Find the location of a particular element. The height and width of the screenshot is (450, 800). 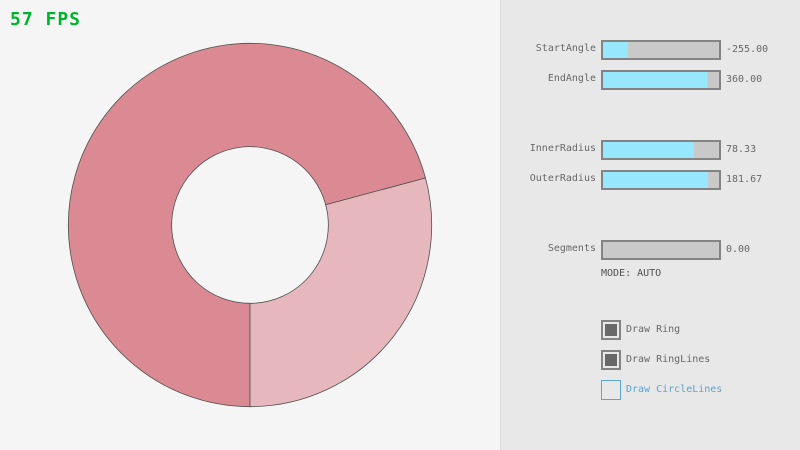

draw-circle-lines-label: Draw CircleLines is located at coordinates (674, 389).